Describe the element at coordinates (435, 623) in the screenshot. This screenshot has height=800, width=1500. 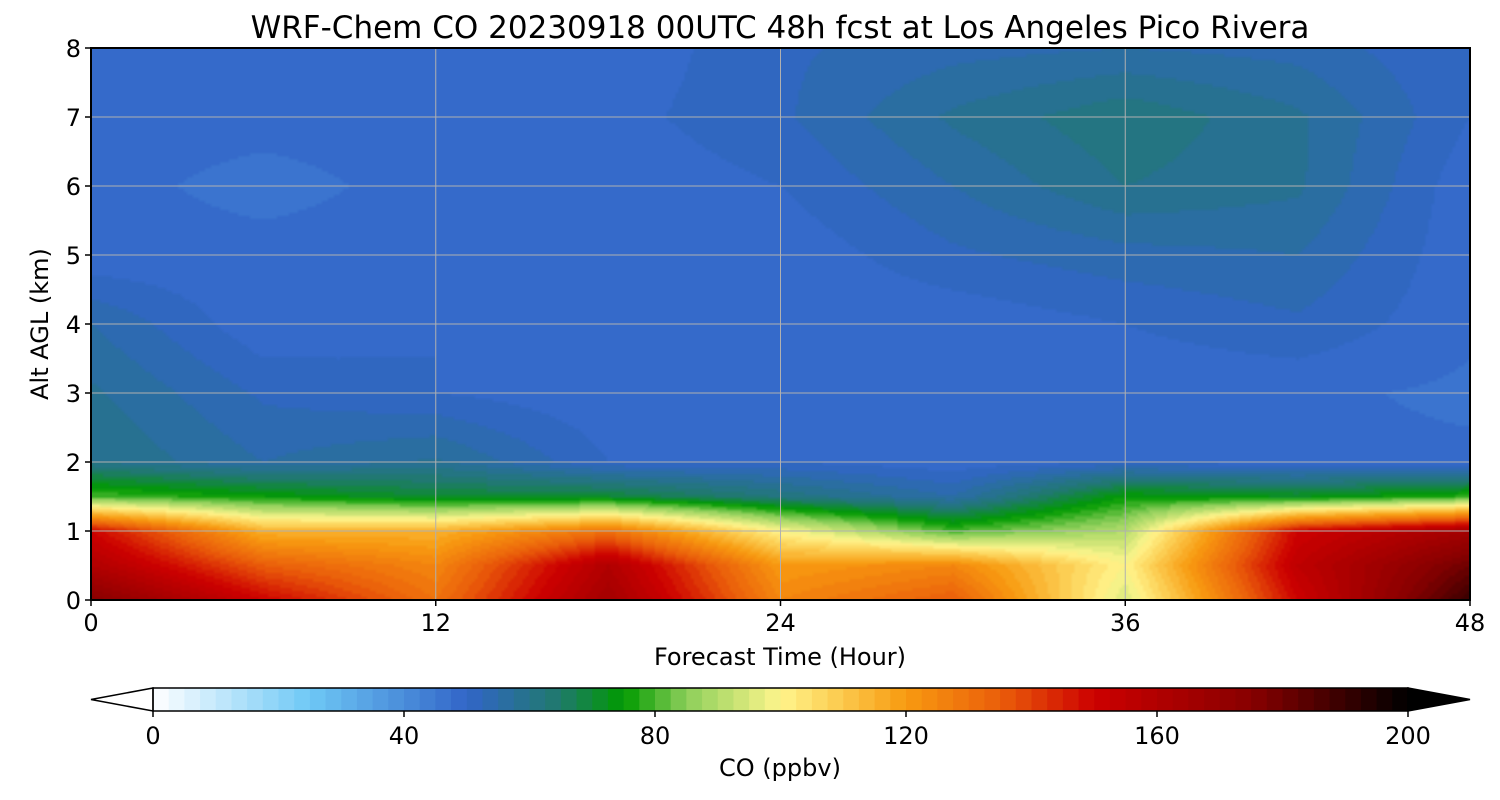
I see `x-tick-label: 12` at that location.